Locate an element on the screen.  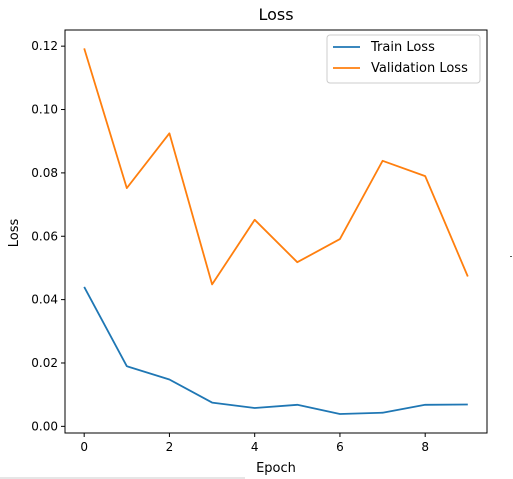
legend-label-validation-loss: Validation Loss is located at coordinates (419, 68).